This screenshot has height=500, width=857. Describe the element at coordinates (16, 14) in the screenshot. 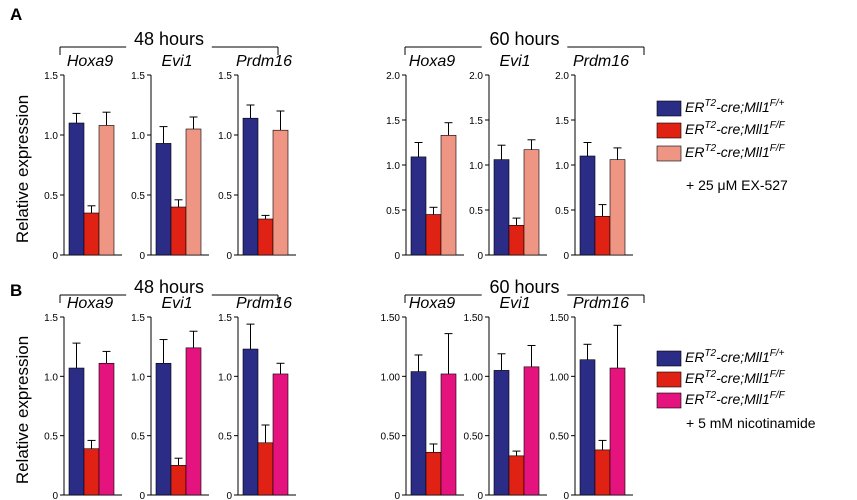

I see `panel-letter: A` at that location.